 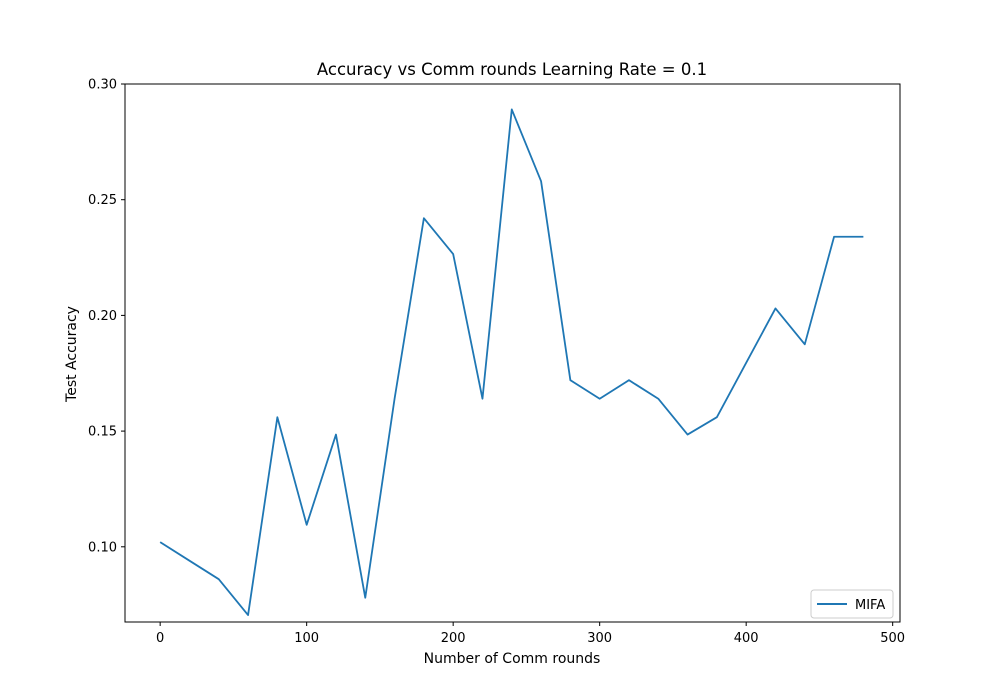 What do you see at coordinates (102, 316) in the screenshot?
I see `y-tick-label-0.20: 0.20` at bounding box center [102, 316].